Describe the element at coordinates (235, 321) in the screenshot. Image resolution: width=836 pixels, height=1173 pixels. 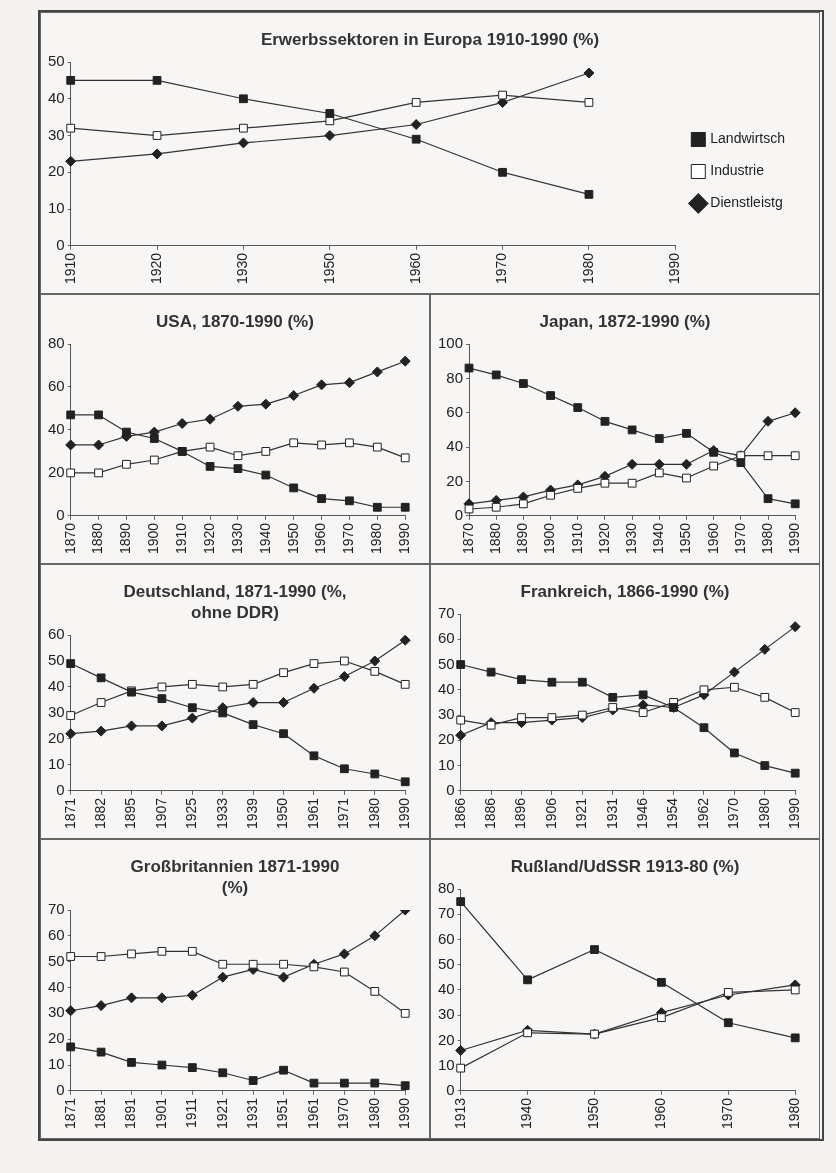
I see `chart-title: USA, 1870-1990 (%)` at that location.